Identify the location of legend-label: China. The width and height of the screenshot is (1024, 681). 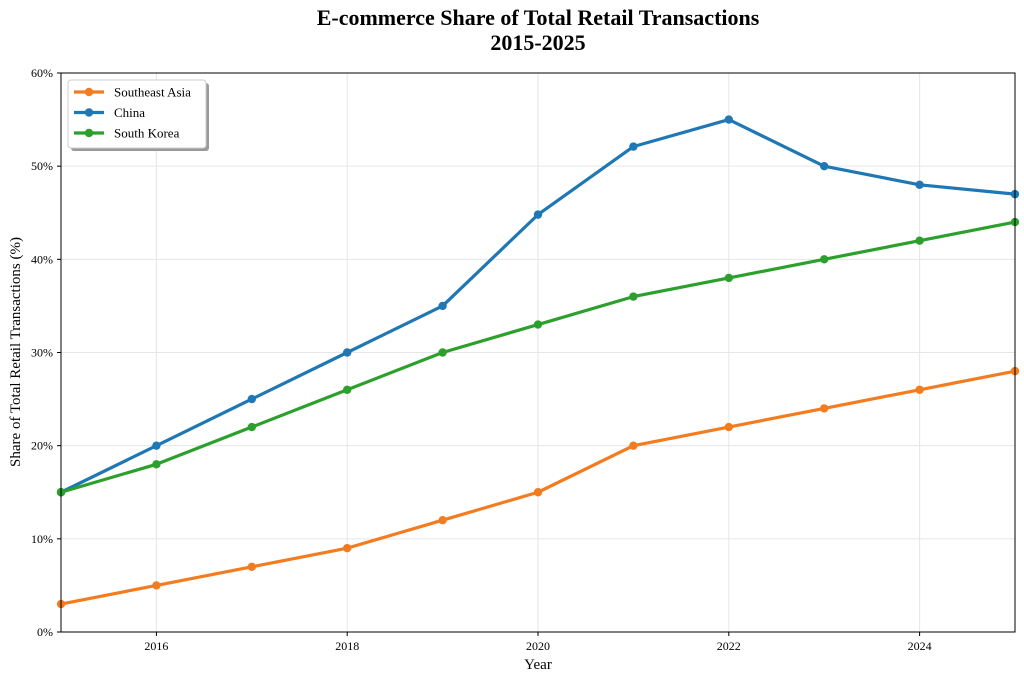
(129, 112).